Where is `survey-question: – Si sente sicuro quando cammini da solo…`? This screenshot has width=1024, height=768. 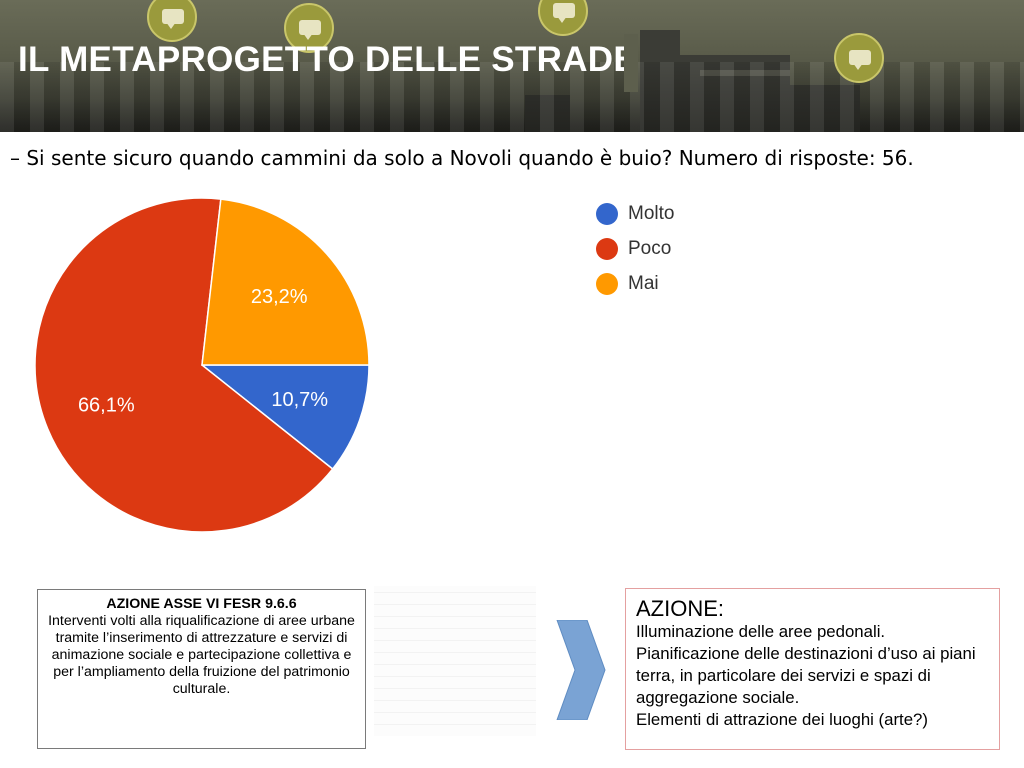 survey-question: – Si sente sicuro quando cammini da solo… is located at coordinates (462, 158).